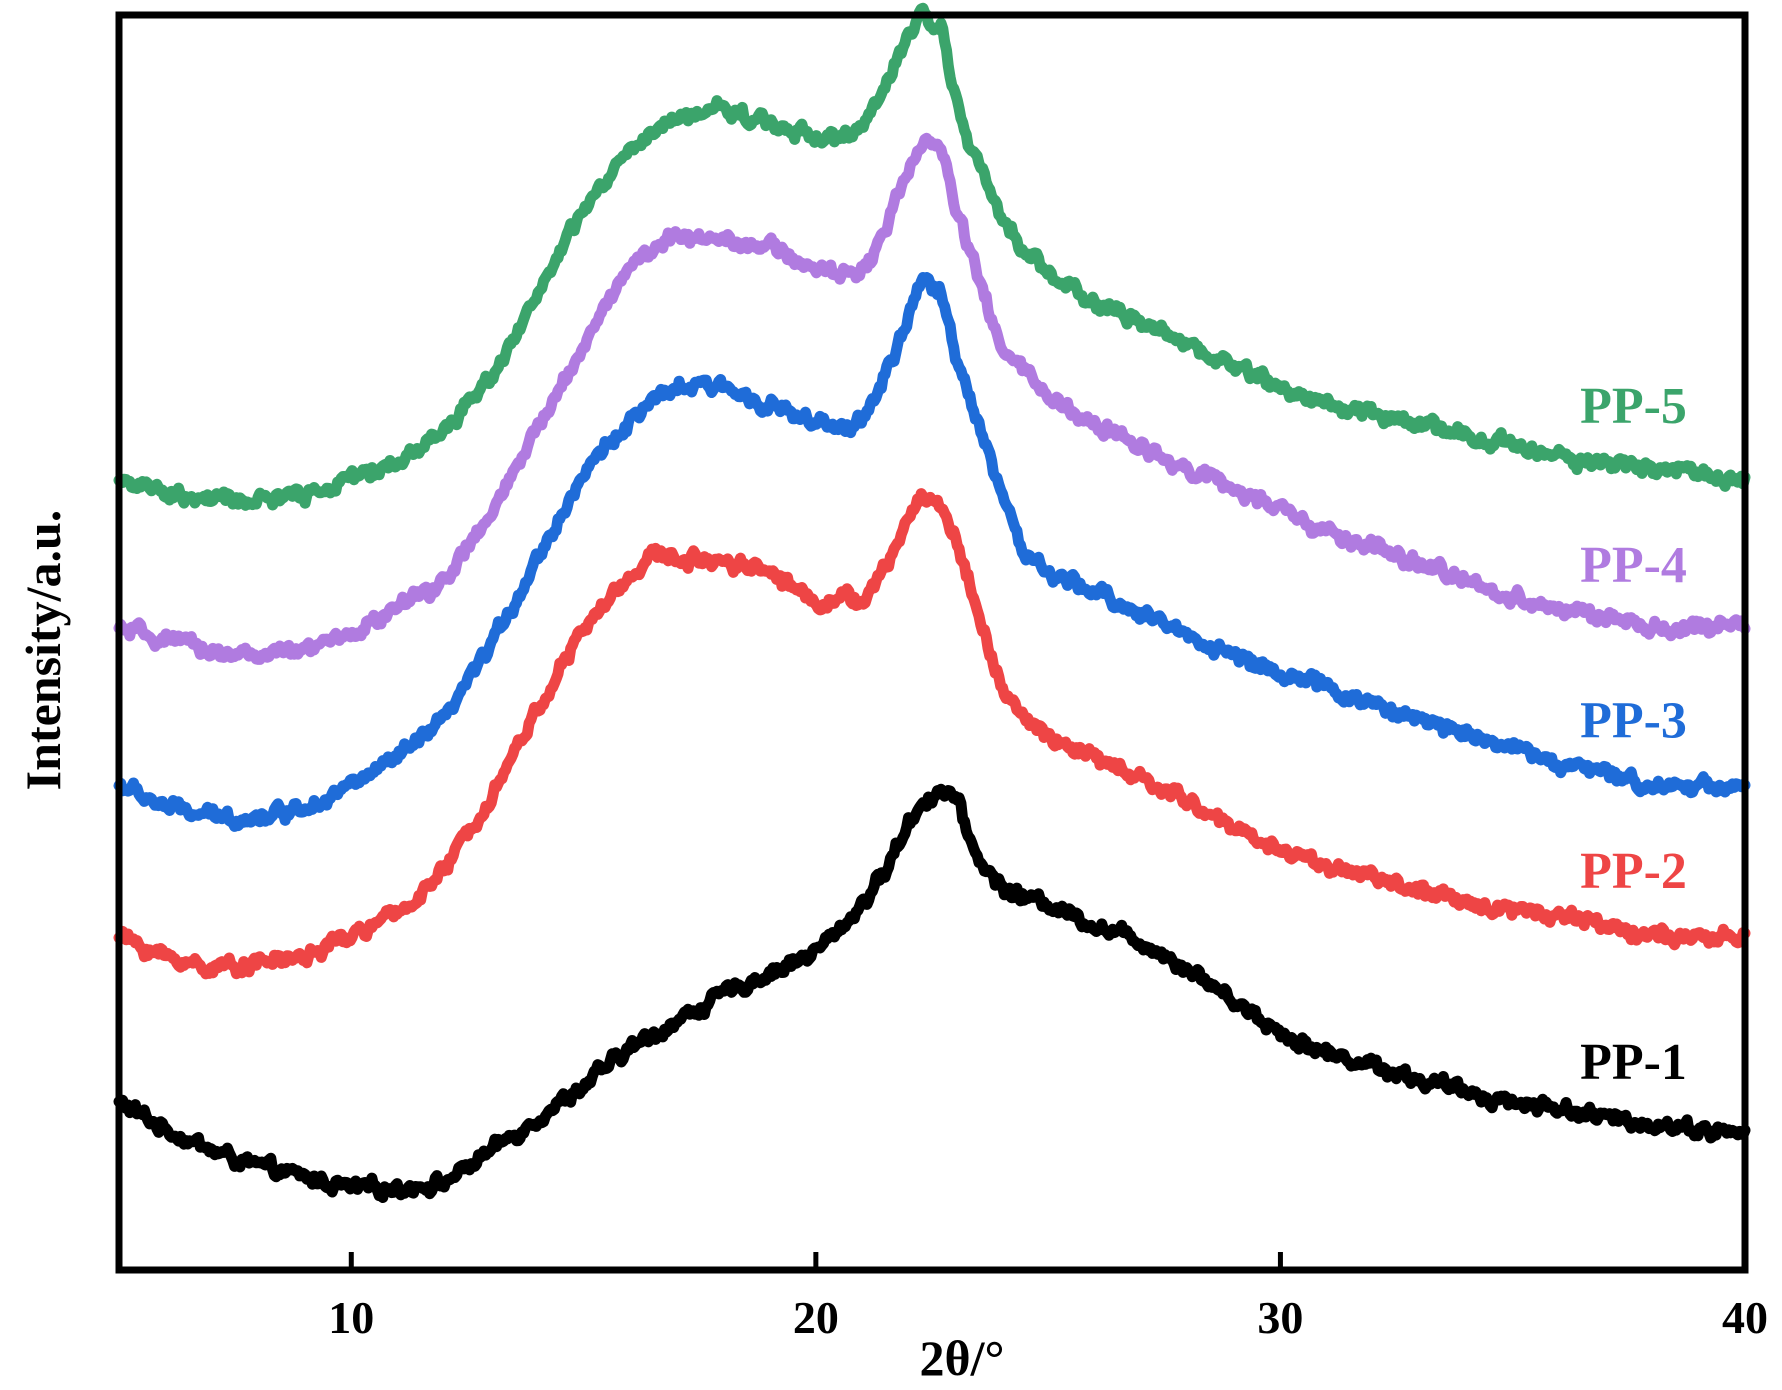 The image size is (1782, 1390). Describe the element at coordinates (1633, 565) in the screenshot. I see `series-label-pp-4: PP-4` at that location.